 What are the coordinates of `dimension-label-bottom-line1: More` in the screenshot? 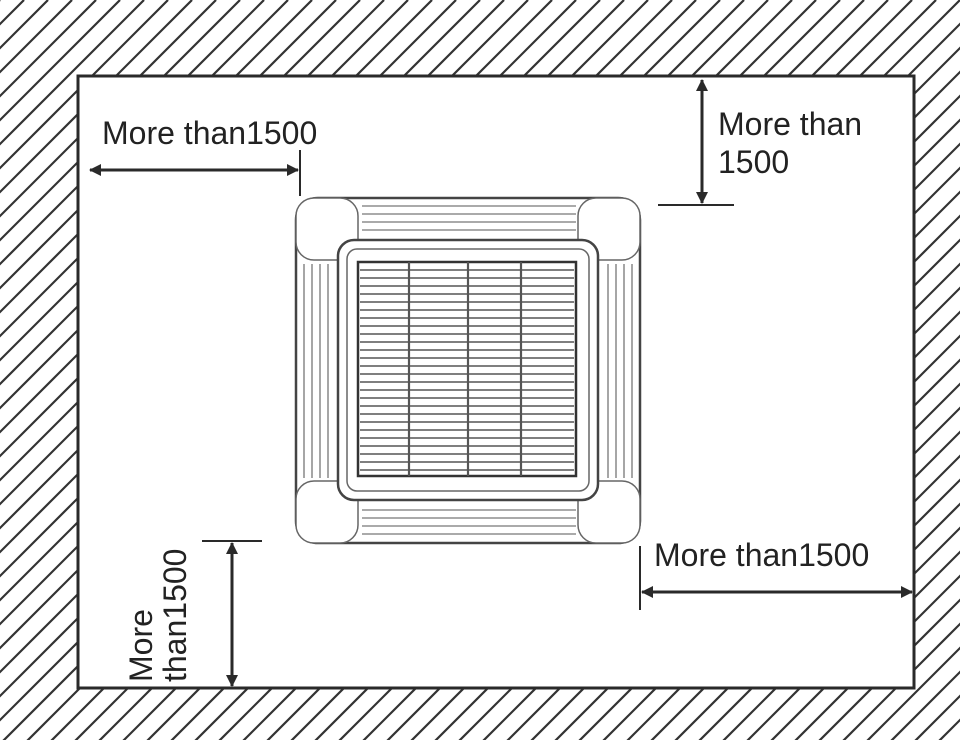 It's located at (141, 645).